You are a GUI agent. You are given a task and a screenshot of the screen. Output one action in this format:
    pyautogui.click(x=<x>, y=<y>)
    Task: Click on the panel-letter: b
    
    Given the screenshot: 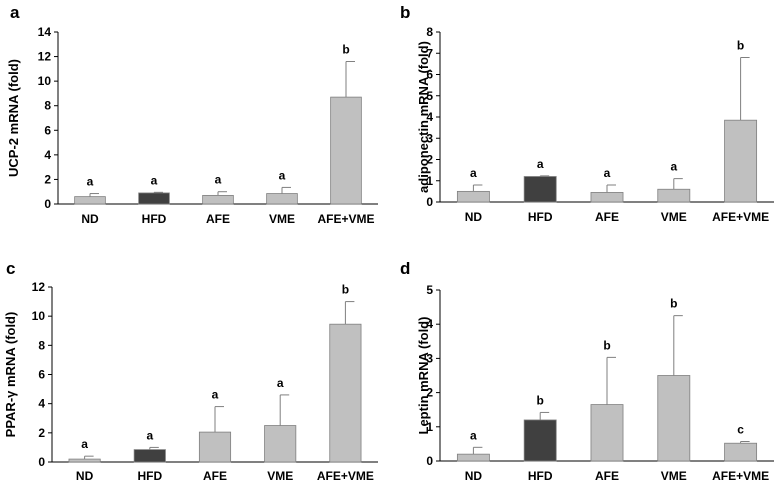 What is the action you would take?
    pyautogui.click(x=405, y=12)
    